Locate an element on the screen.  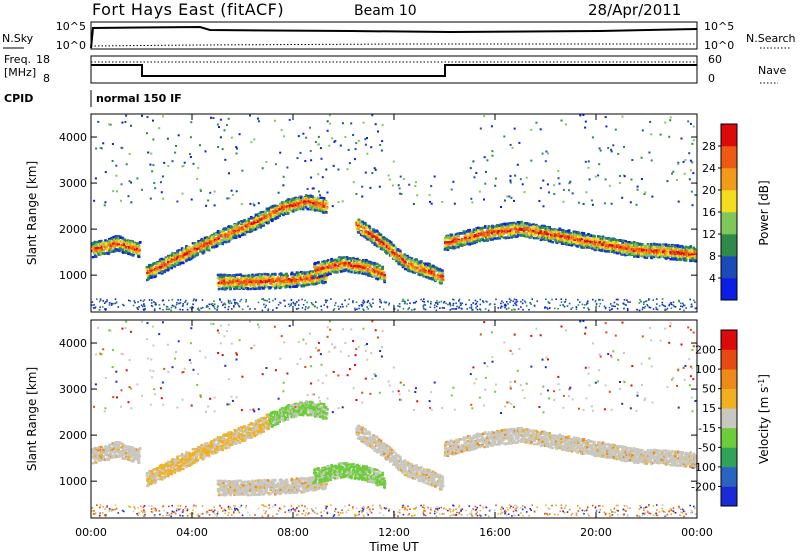
cpid-label: CPID is located at coordinates (18, 98).